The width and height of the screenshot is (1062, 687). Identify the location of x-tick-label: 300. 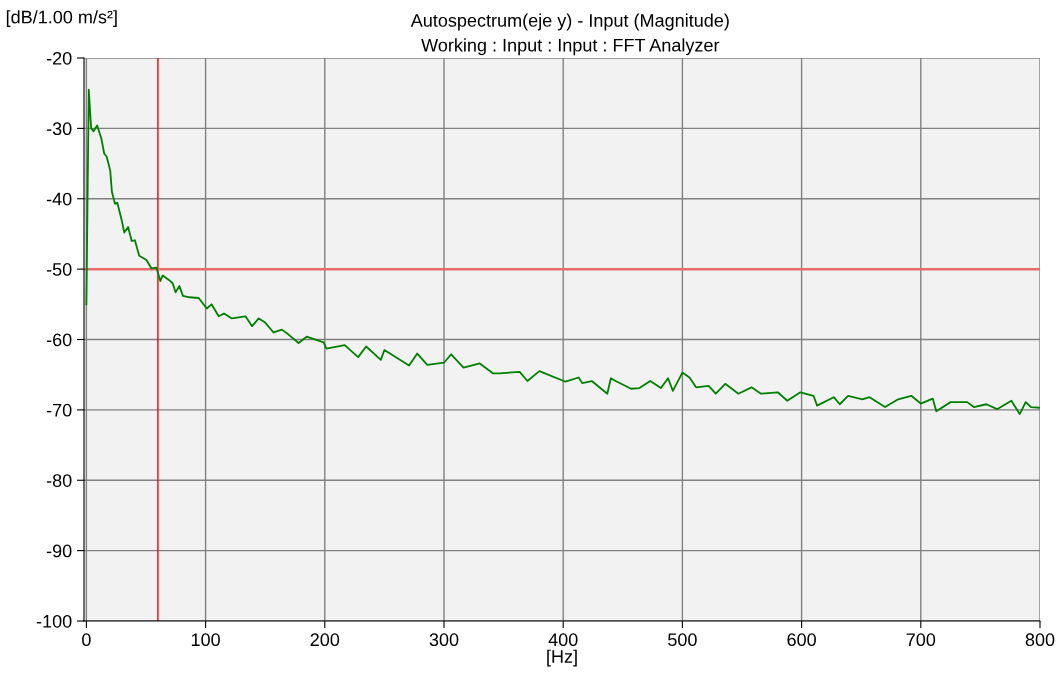
(444, 640).